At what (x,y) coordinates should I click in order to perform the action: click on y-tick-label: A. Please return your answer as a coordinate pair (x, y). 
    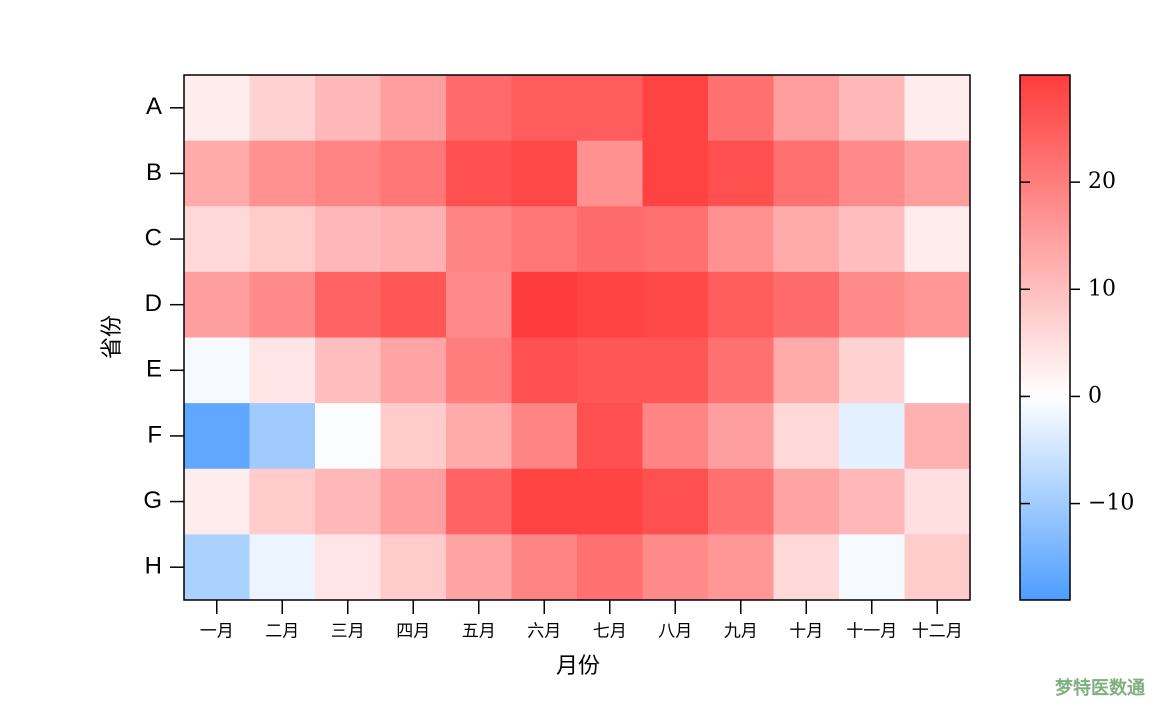
    Looking at the image, I should click on (154, 106).